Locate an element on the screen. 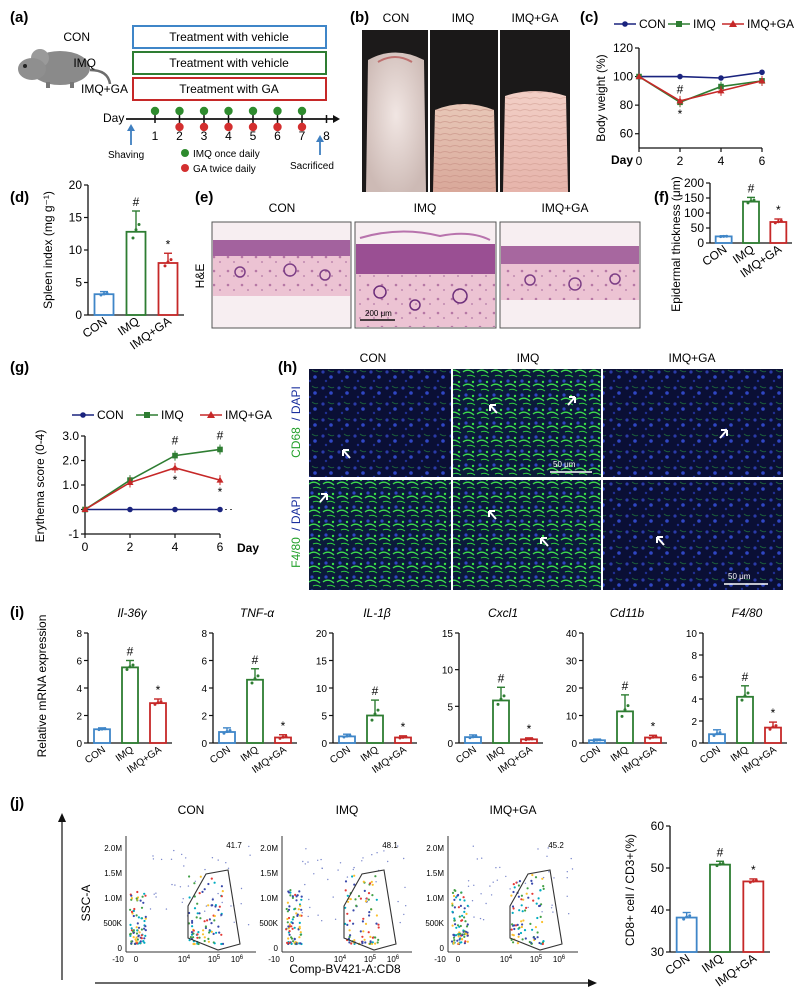 Image resolution: width=800 pixels, height=1004 pixels. flow-x-tick-label: 106 is located at coordinates (393, 959).